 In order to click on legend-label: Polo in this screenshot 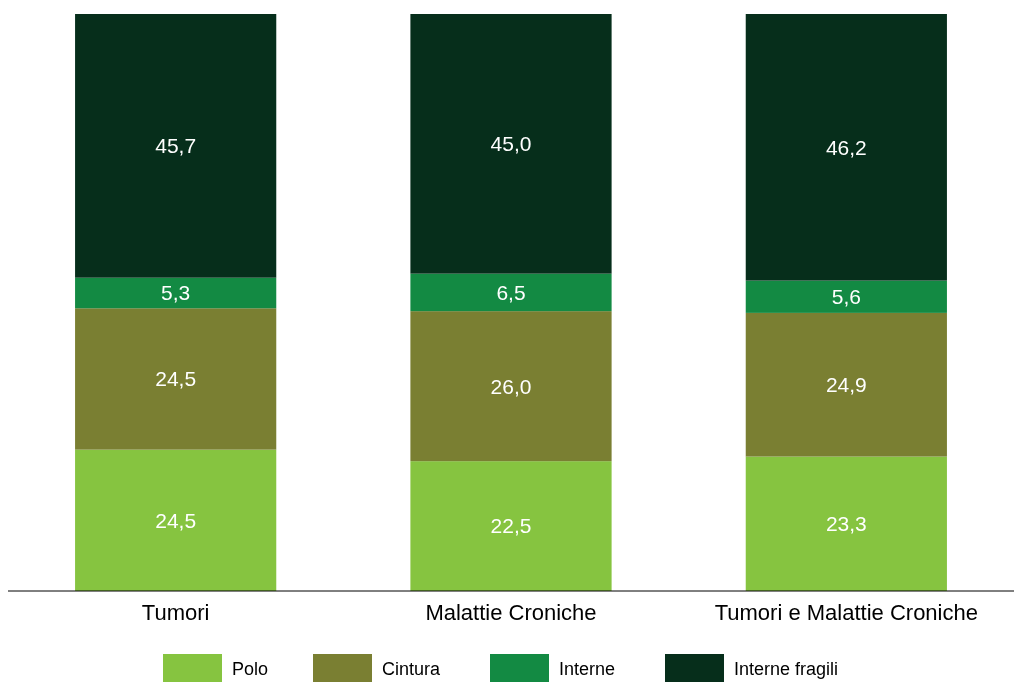, I will do `click(250, 669)`.